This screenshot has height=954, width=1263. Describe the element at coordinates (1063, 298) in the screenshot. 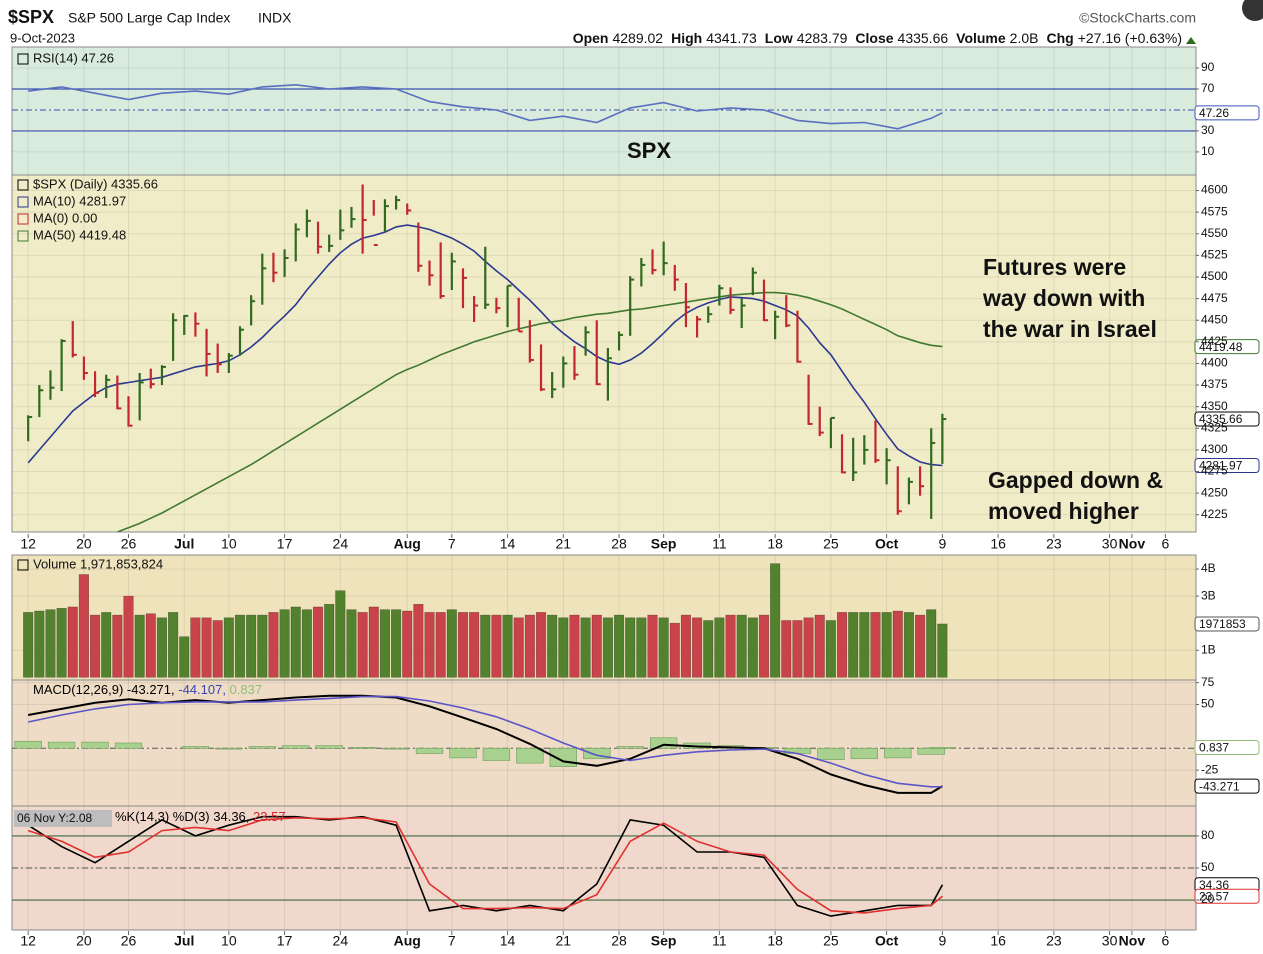

I see `annotation: way down with` at that location.